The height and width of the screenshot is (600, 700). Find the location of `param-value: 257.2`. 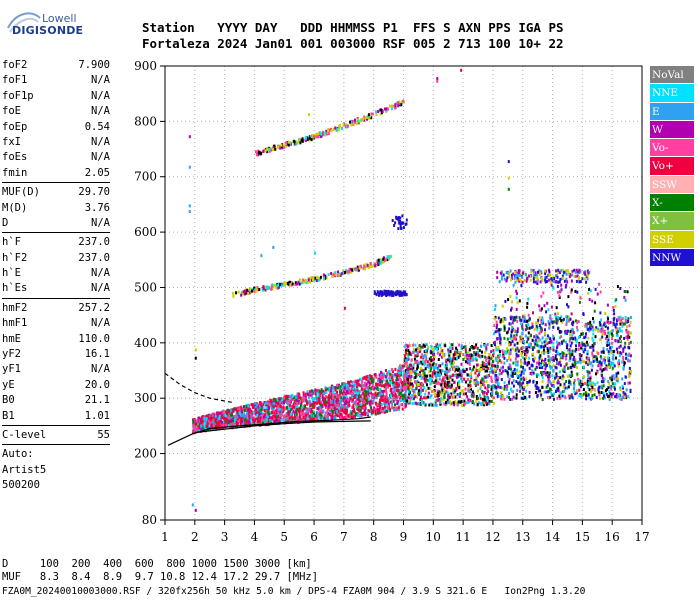

param-value: 257.2 is located at coordinates (94, 307).